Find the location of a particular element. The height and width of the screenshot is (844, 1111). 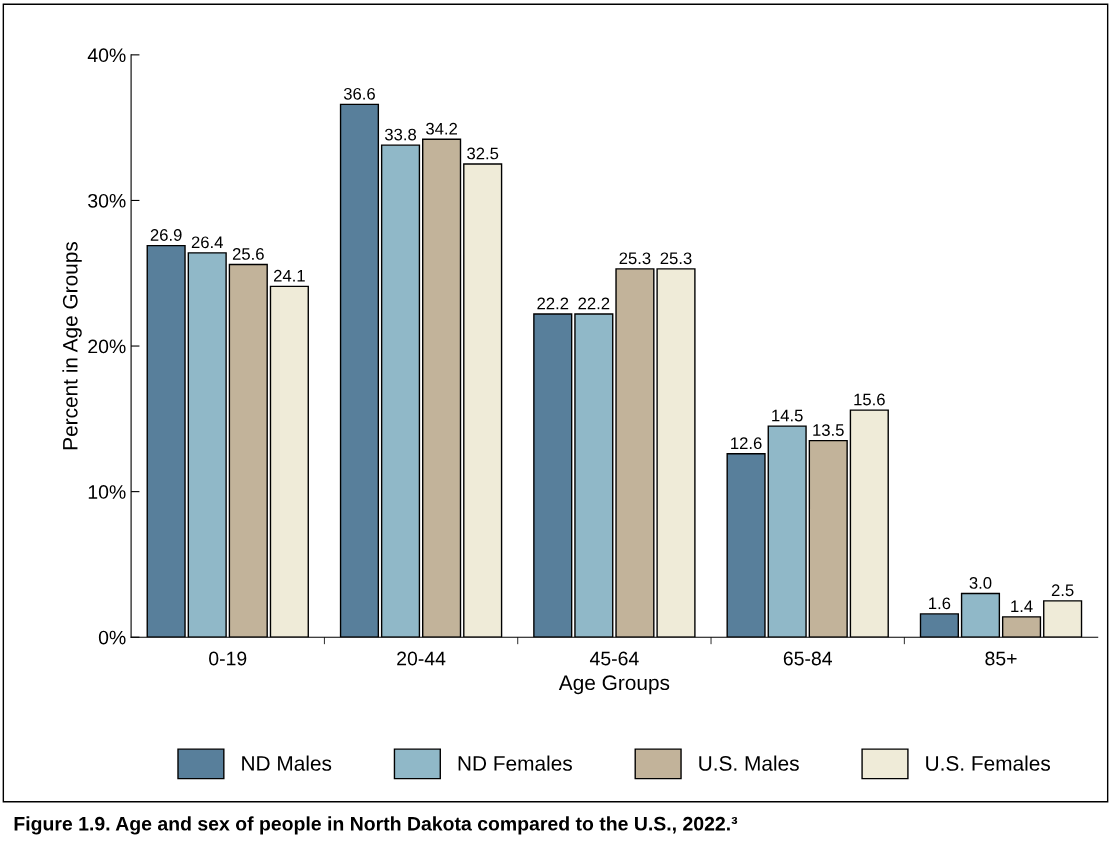

data-label: 13.5 is located at coordinates (828, 430).